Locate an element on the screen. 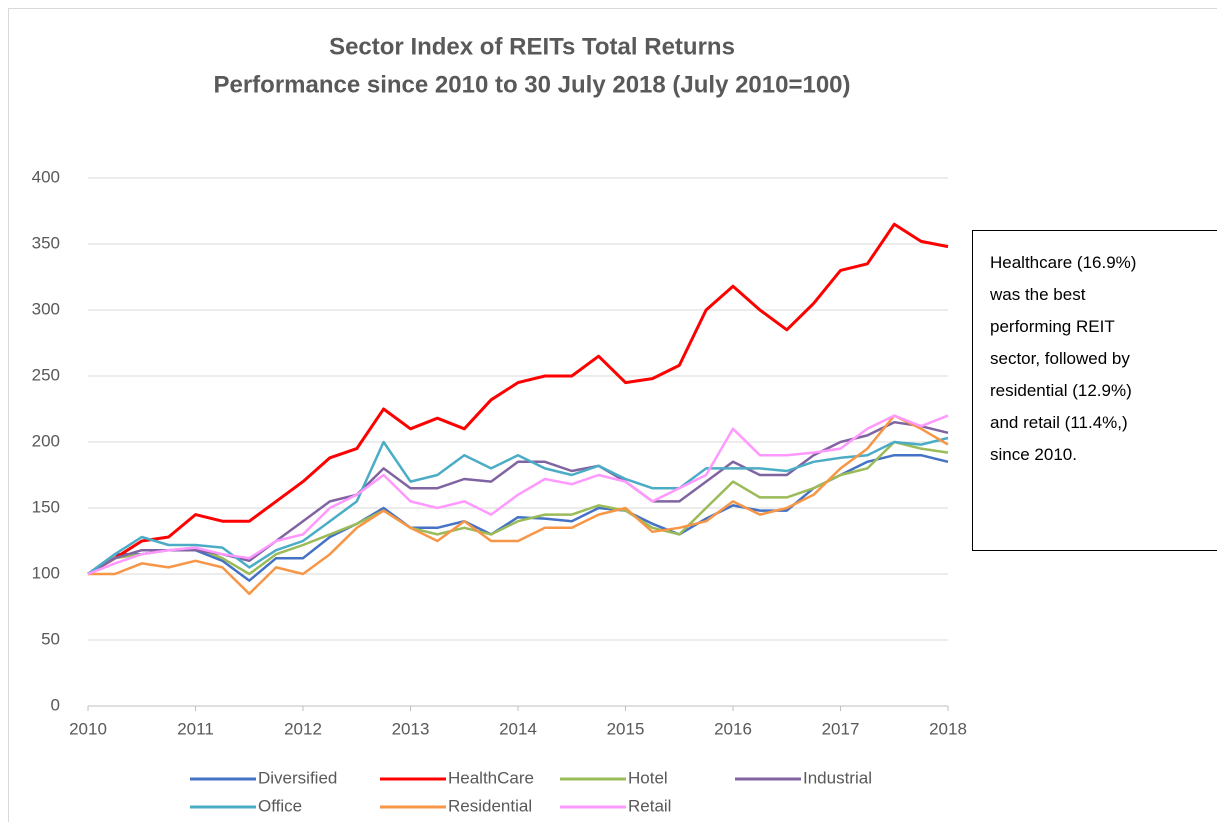  annotation-line: performing REIT is located at coordinates (1052, 326).